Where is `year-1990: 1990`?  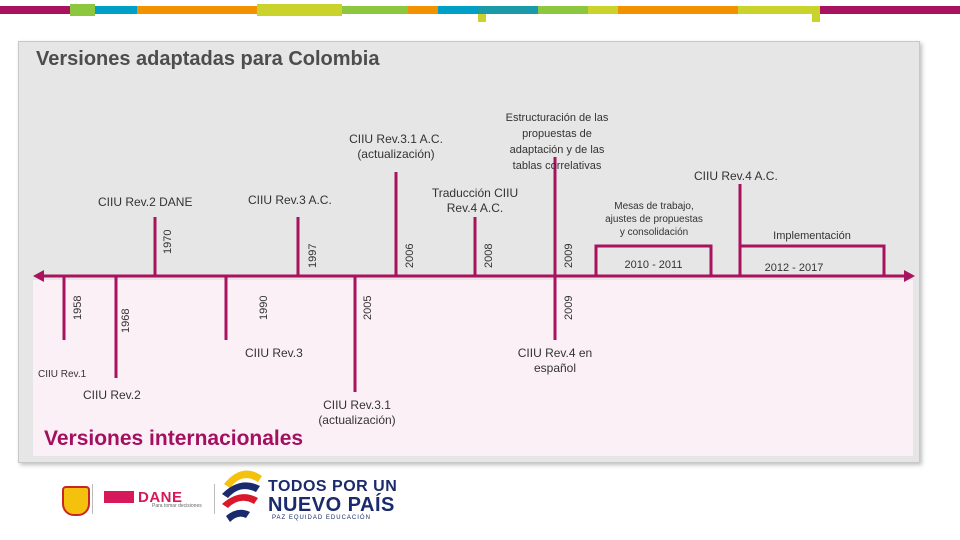 year-1990: 1990 is located at coordinates (264, 307).